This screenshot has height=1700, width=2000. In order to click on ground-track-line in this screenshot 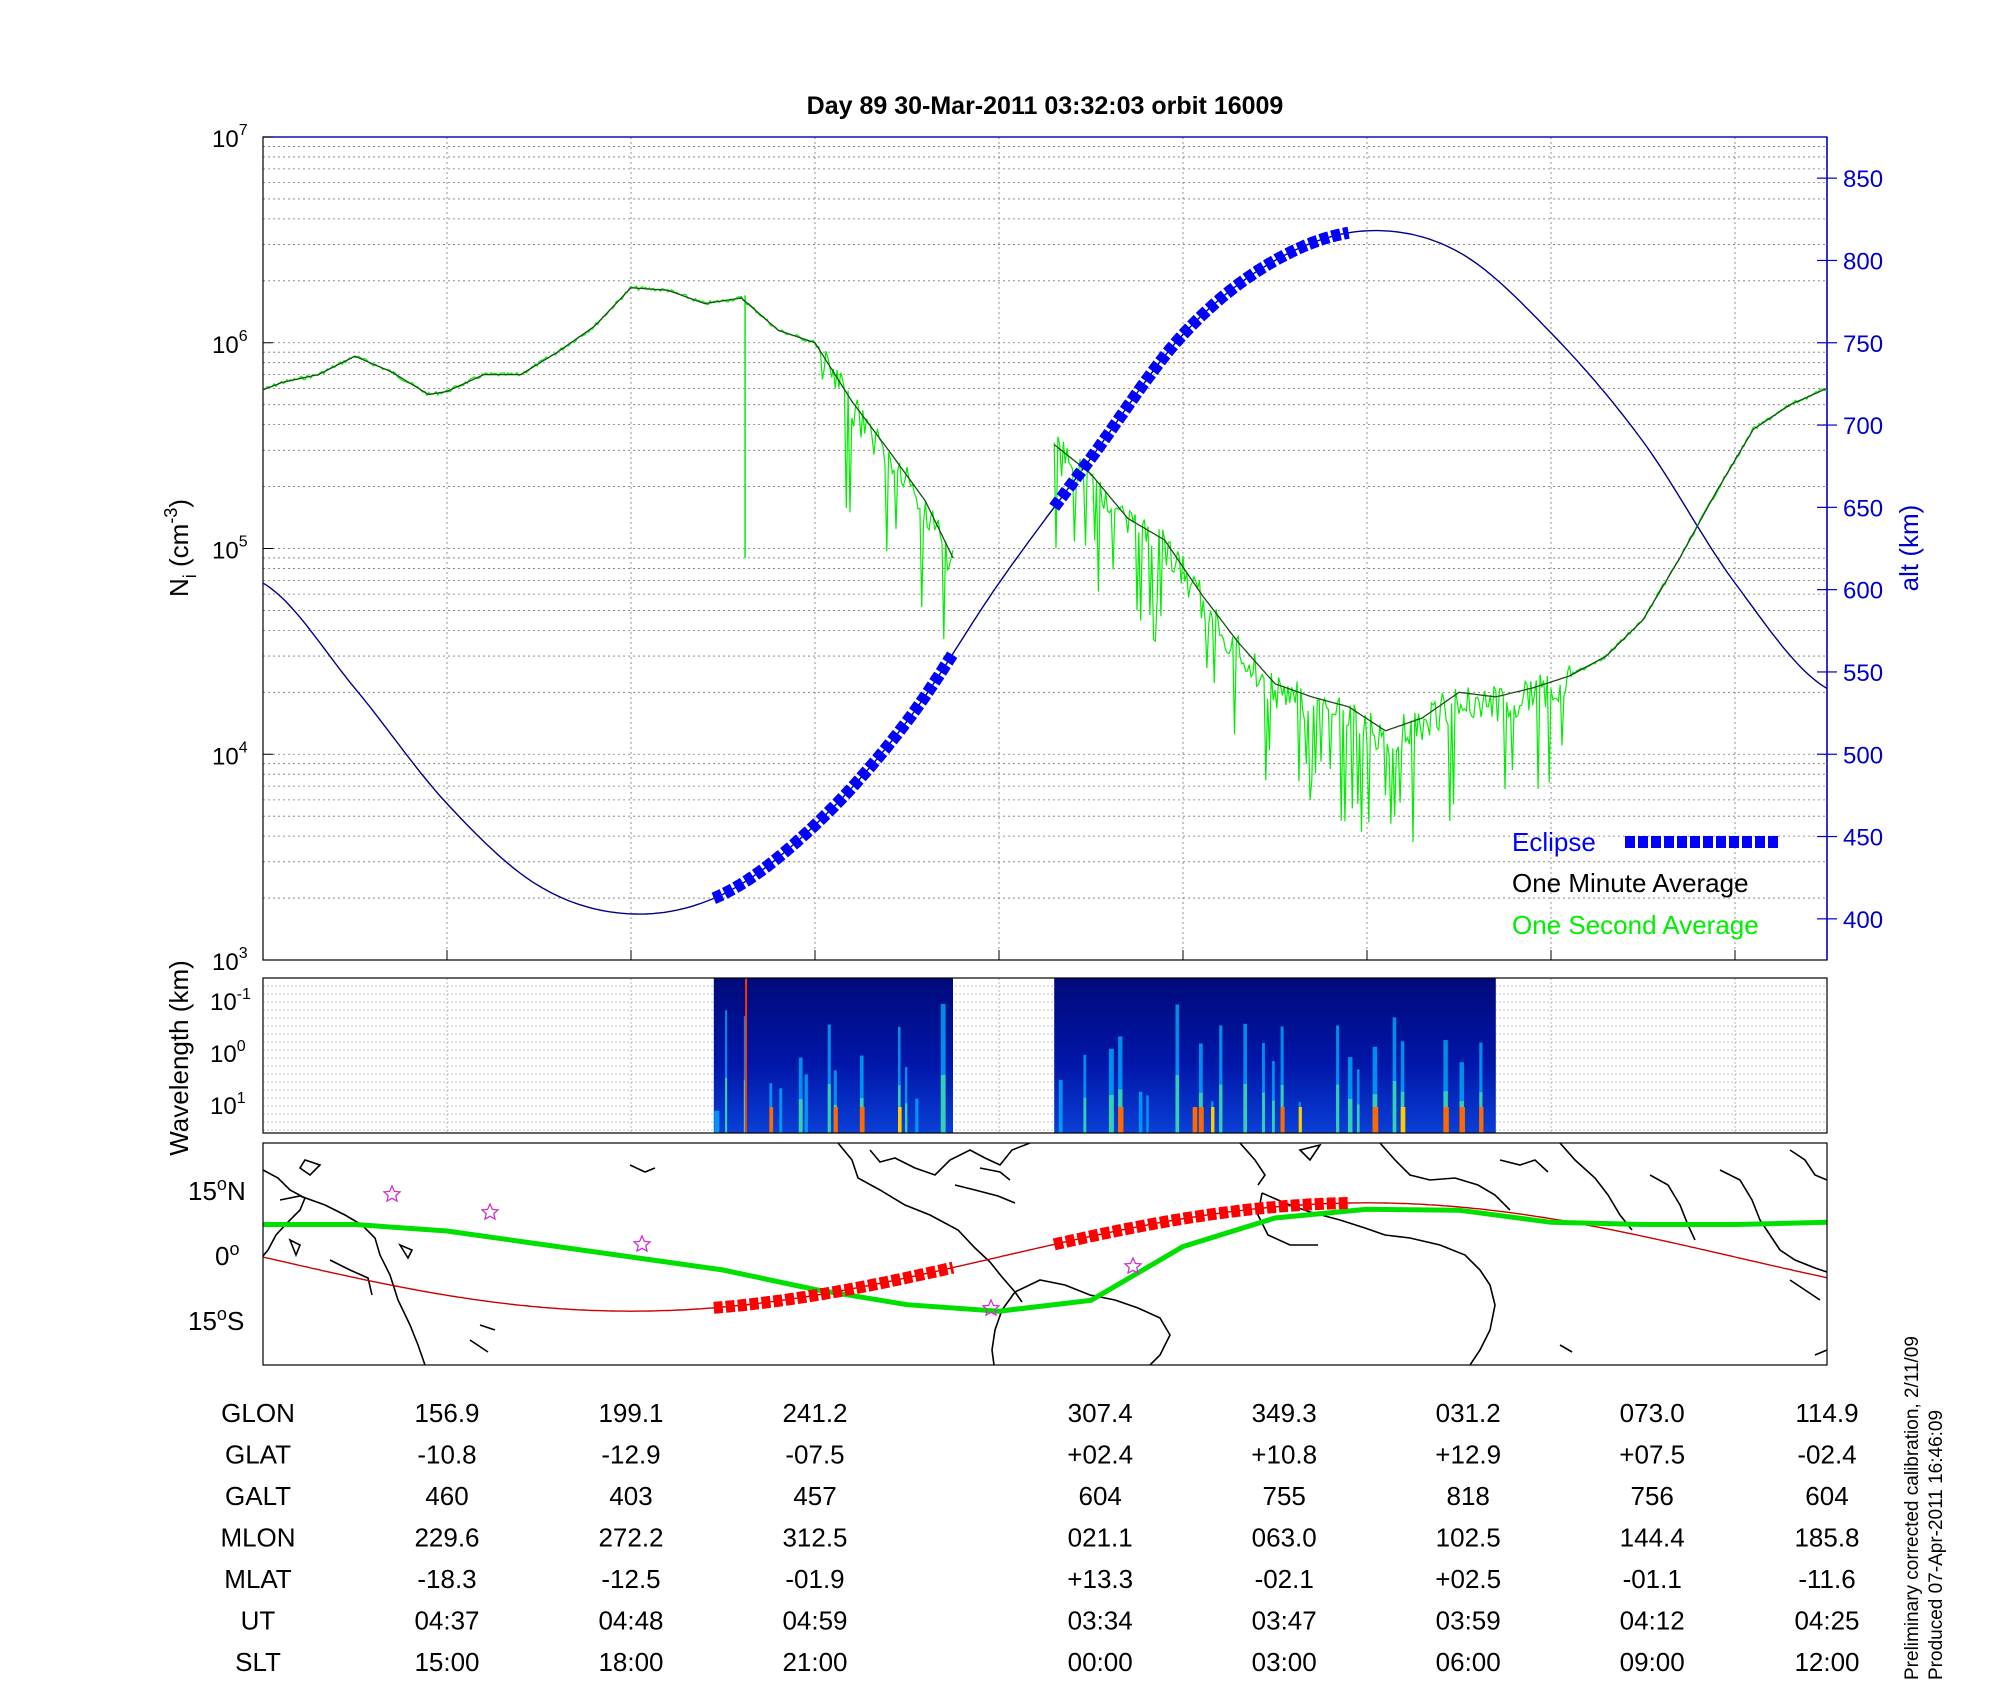, I will do `click(1045, 1260)`.